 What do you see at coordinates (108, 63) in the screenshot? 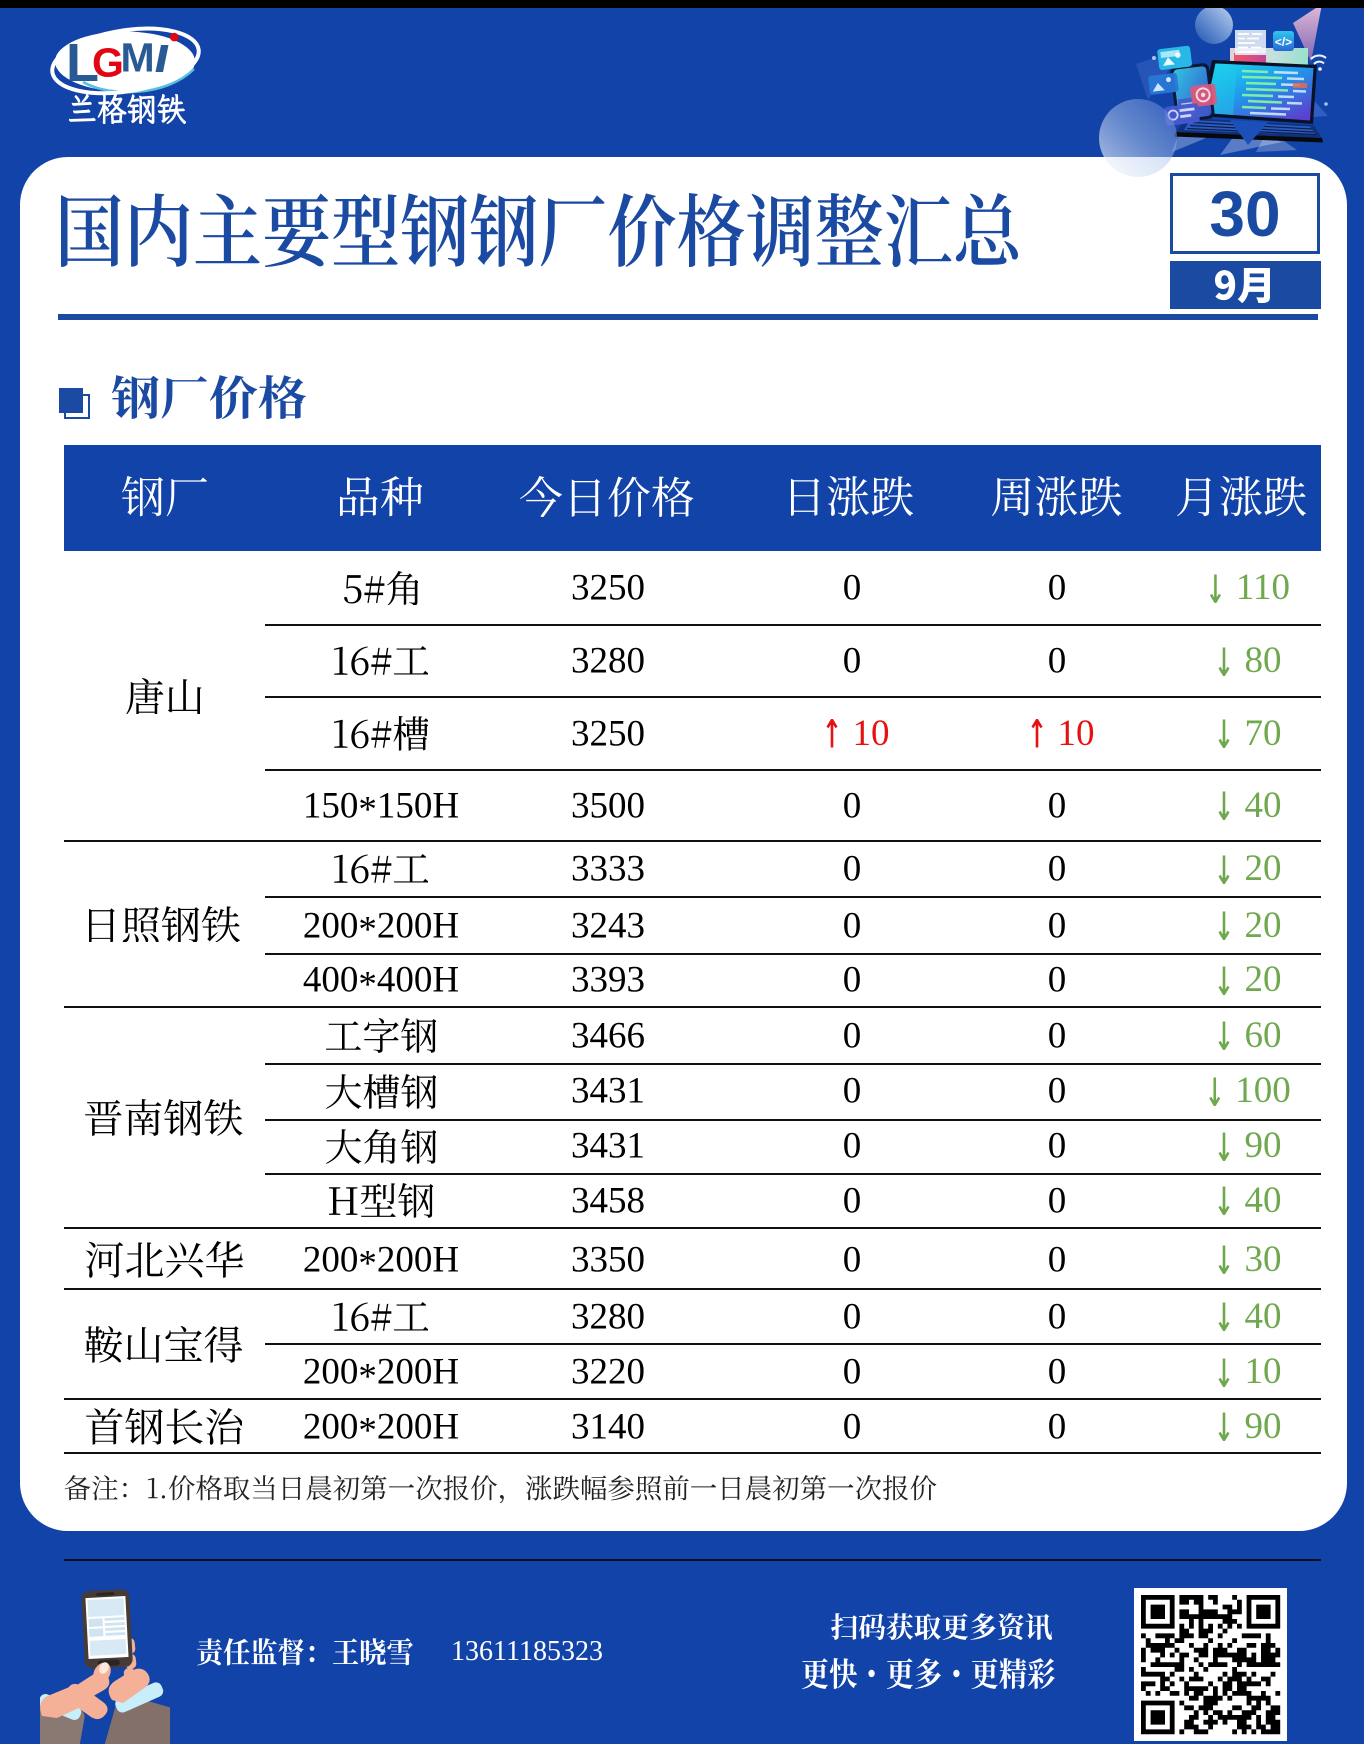
I see `svg-text: G` at bounding box center [108, 63].